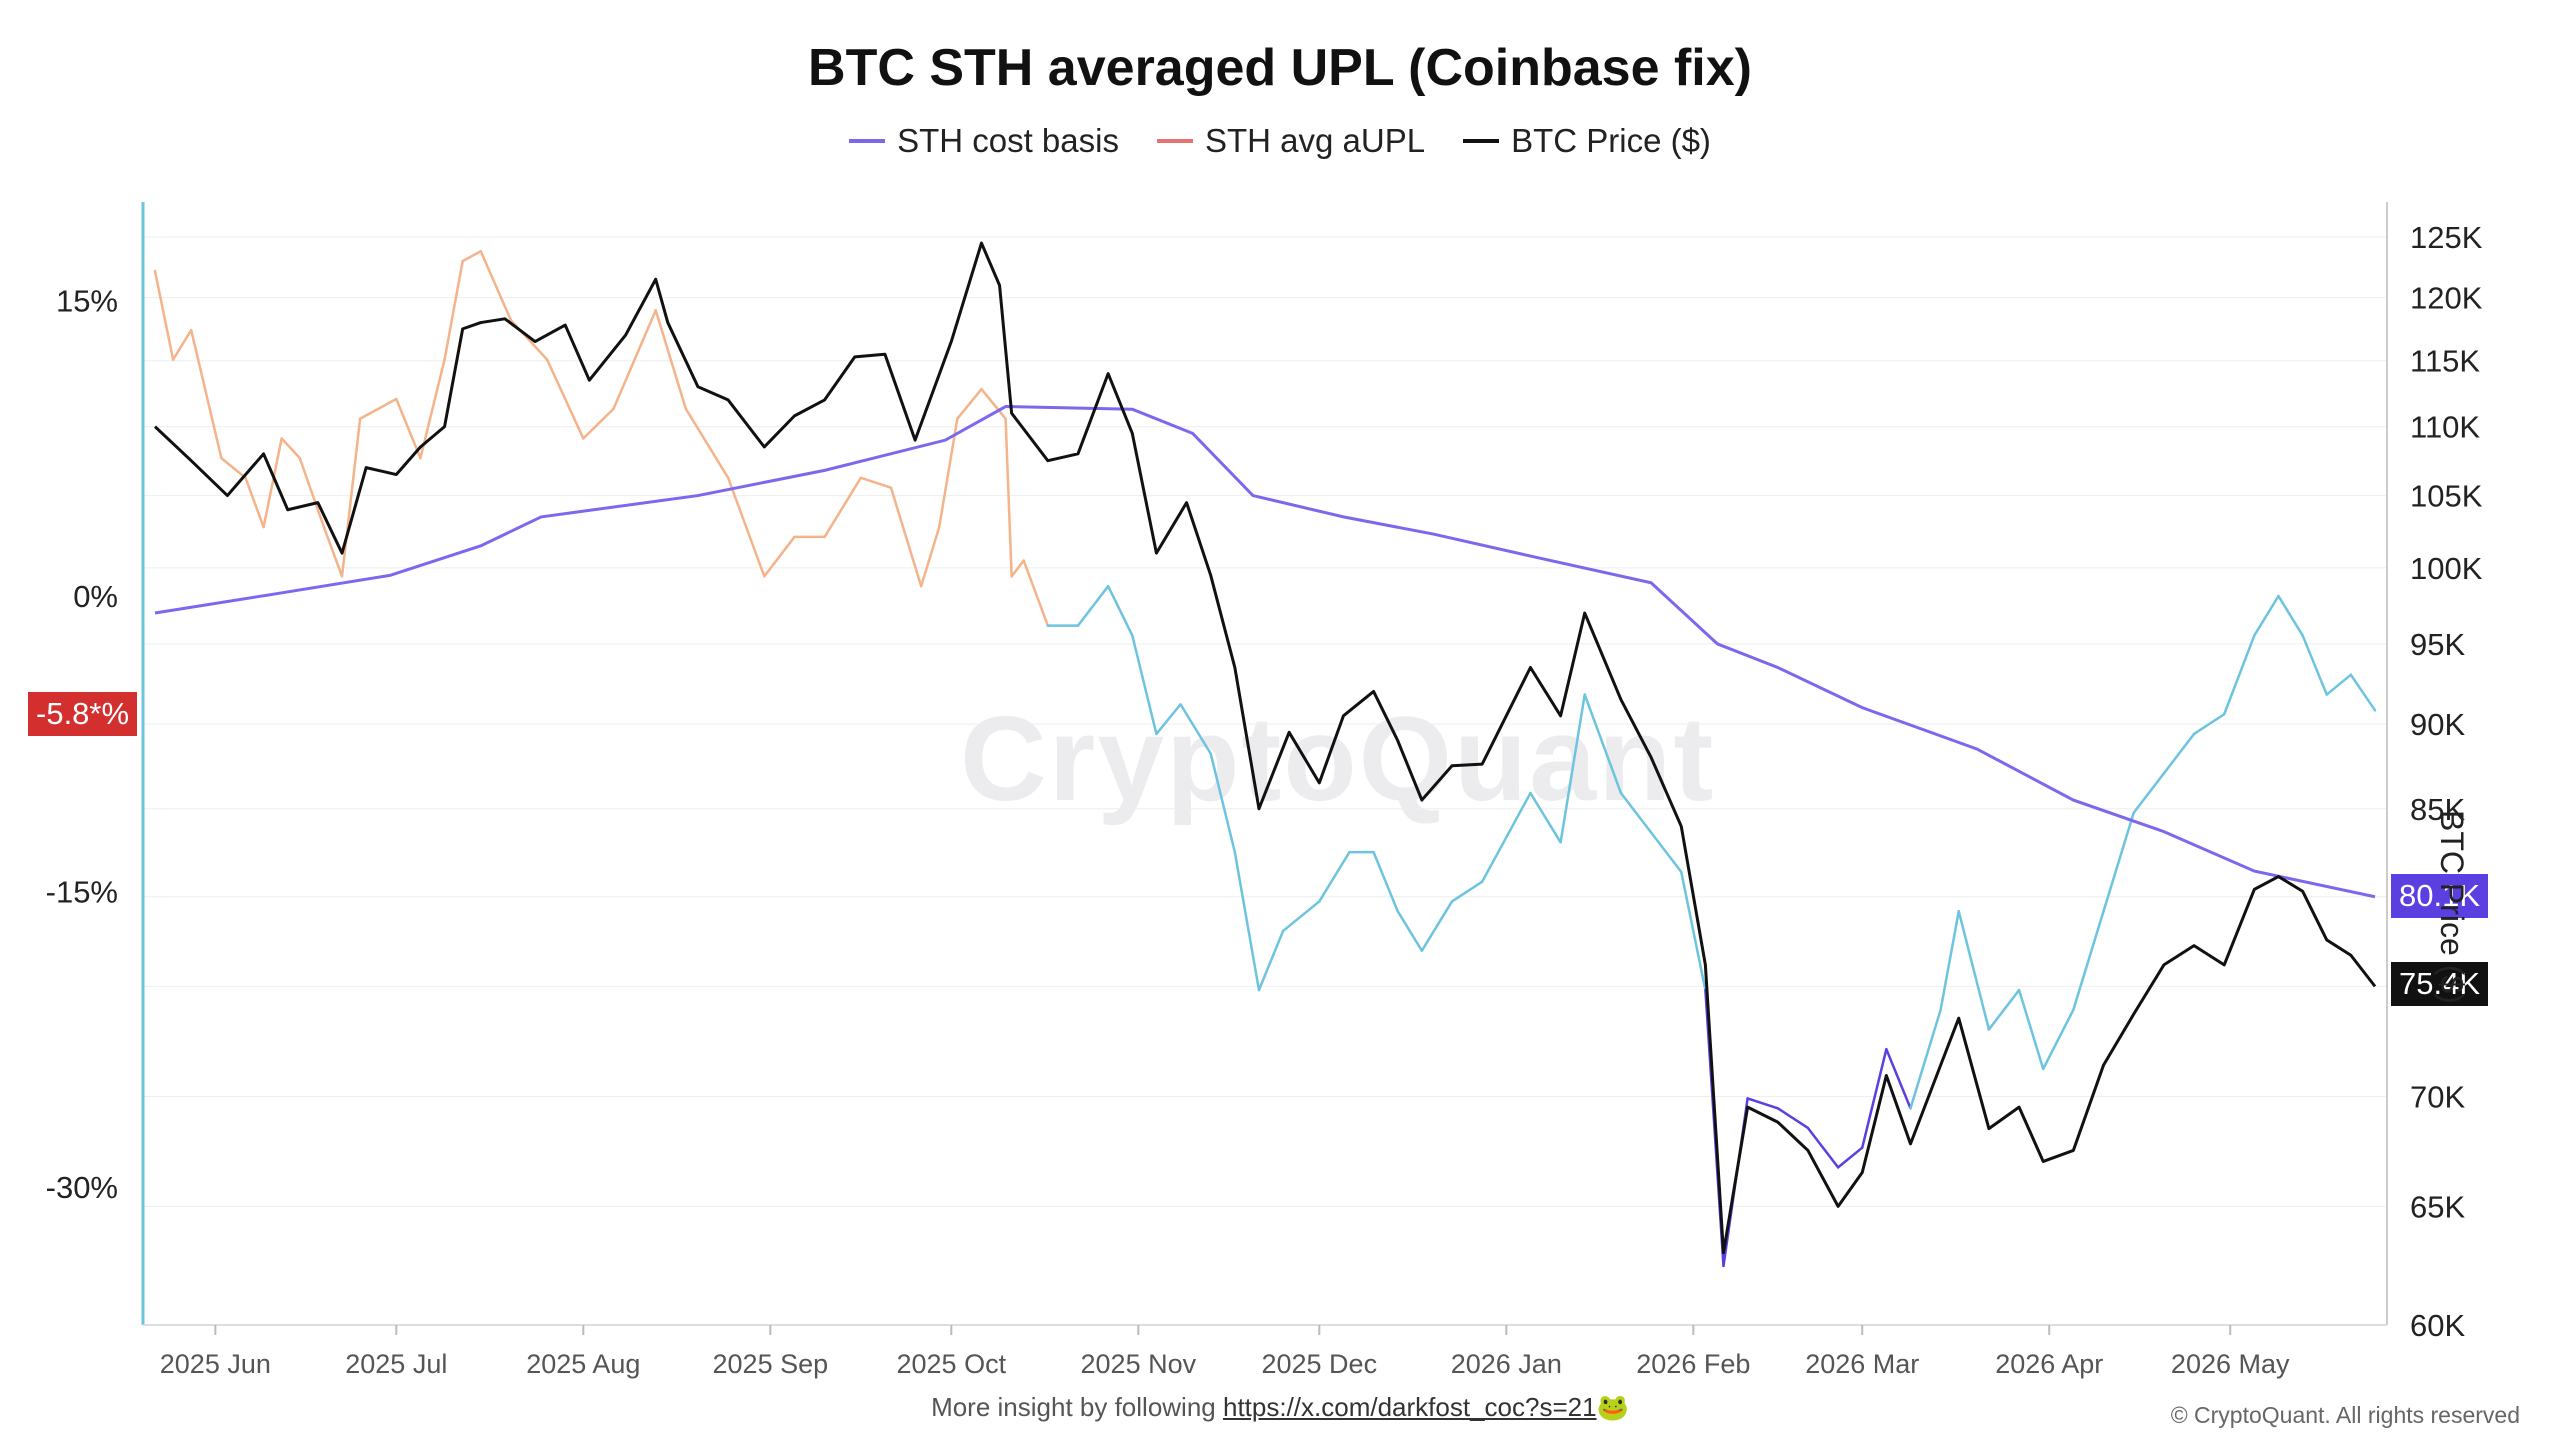 This screenshot has width=2560, height=1440. Describe the element at coordinates (583, 1364) in the screenshot. I see `x-tick-label: 2025 Aug` at that location.